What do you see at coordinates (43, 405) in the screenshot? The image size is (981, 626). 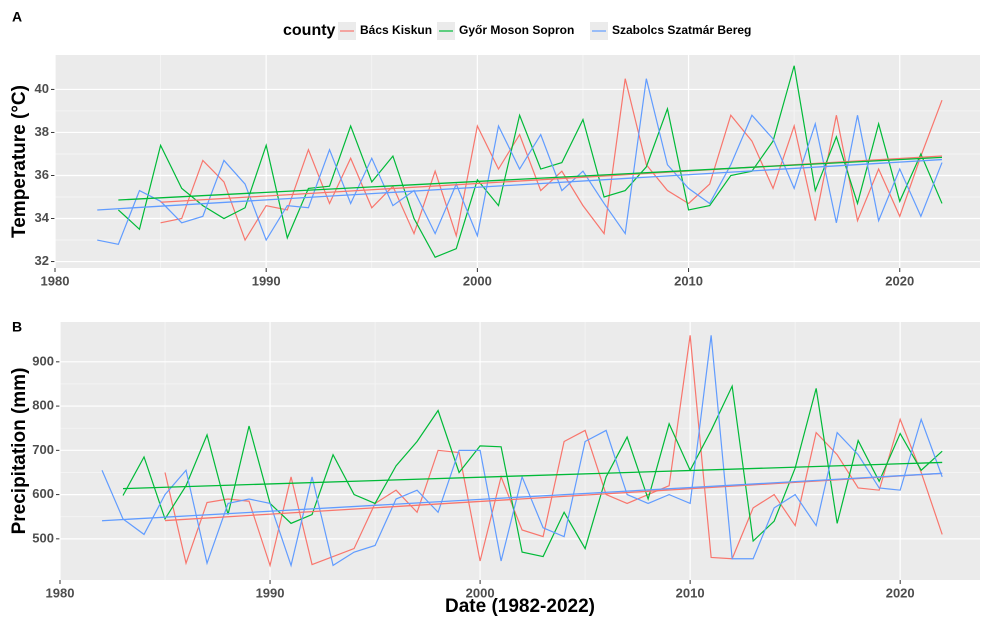 I see `y-tick-label: 800` at bounding box center [43, 405].